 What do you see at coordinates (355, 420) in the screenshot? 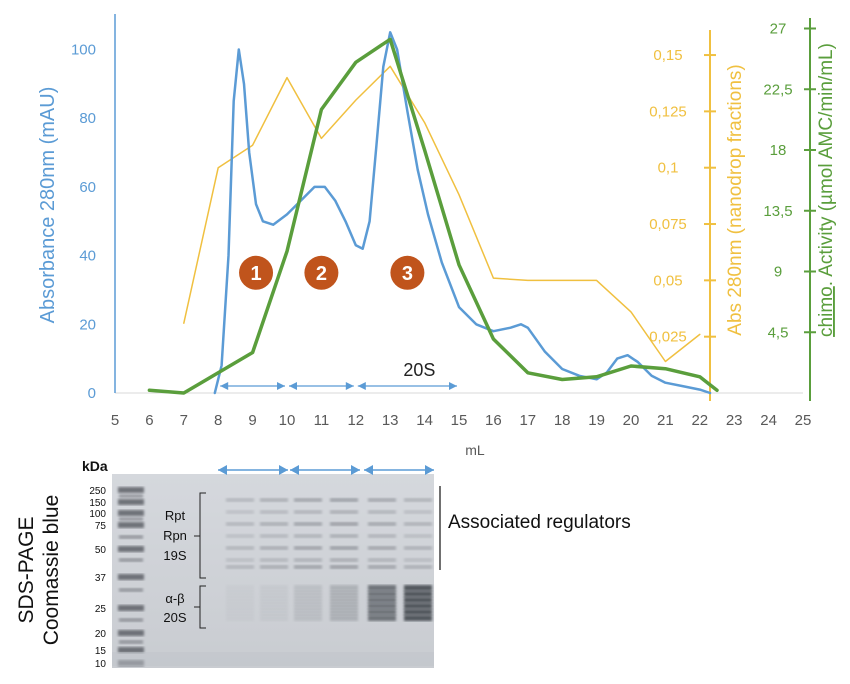
I see `x-tick-label: 12` at bounding box center [355, 420].